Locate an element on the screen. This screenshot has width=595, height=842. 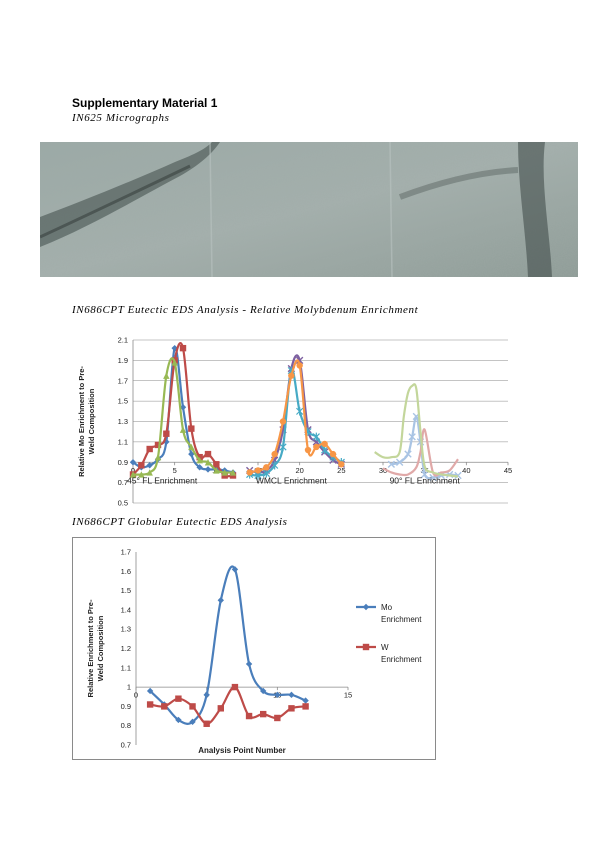
x-tick-label: 15 is located at coordinates (348, 695).